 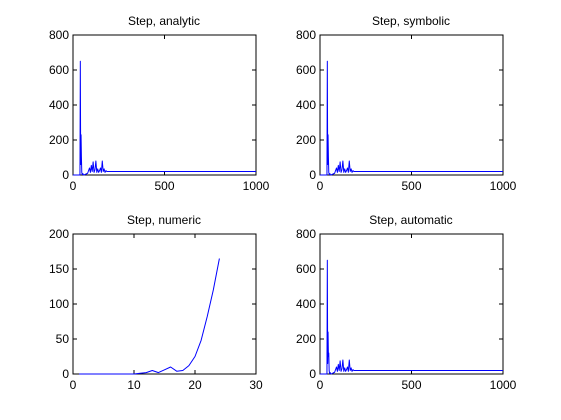 I want to click on chart-title: Step, automatic, so click(x=410, y=220).